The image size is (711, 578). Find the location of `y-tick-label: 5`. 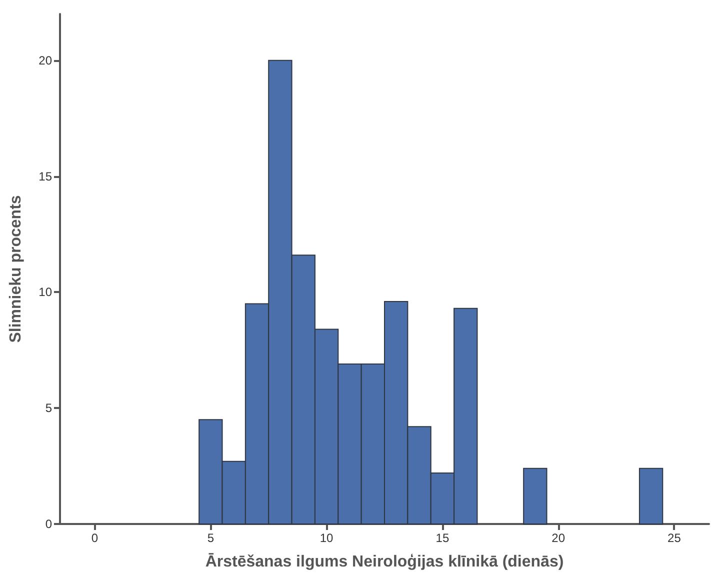

y-tick-label: 5 is located at coordinates (48, 408).